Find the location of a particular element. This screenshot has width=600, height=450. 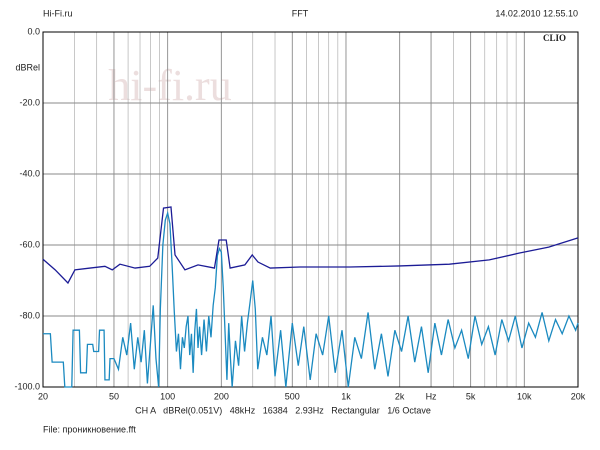

x-tick-label: Hz is located at coordinates (431, 396).